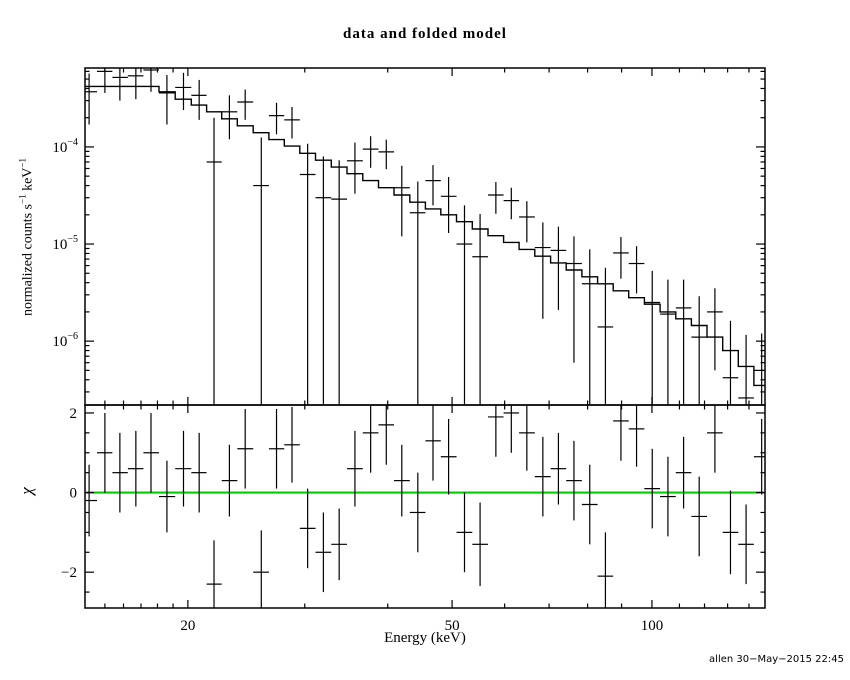  I want to click on x-axis-label: Energy (keV), so click(425, 638).